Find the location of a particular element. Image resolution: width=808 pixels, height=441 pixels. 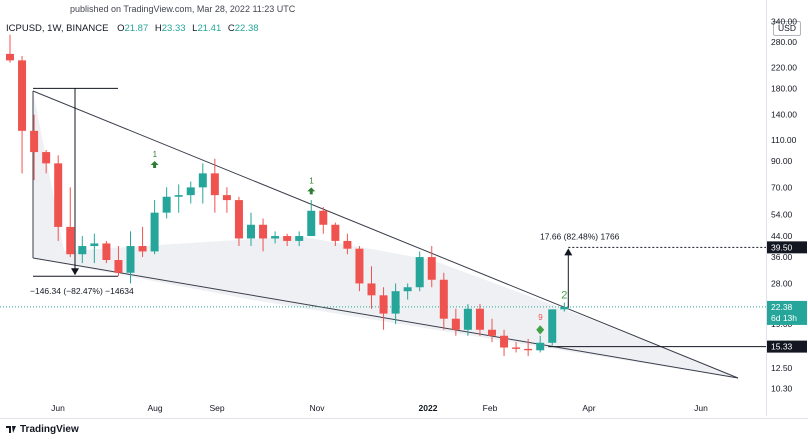

td-count-one: 1 is located at coordinates (311, 180).